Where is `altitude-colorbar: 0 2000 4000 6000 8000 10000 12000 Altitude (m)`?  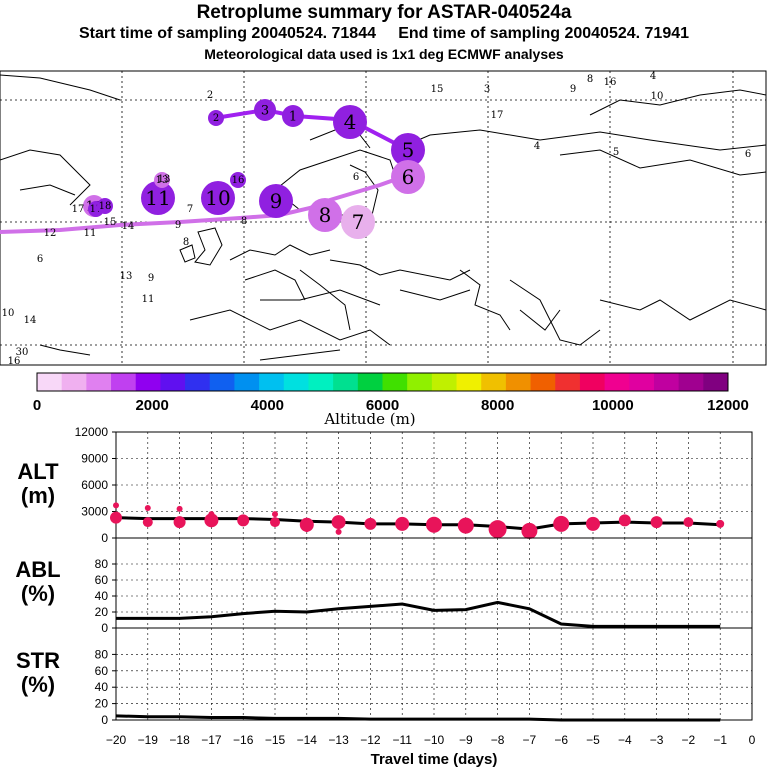 altitude-colorbar: 0 2000 4000 6000 8000 10000 12000 Altitude (m) is located at coordinates (391, 400).